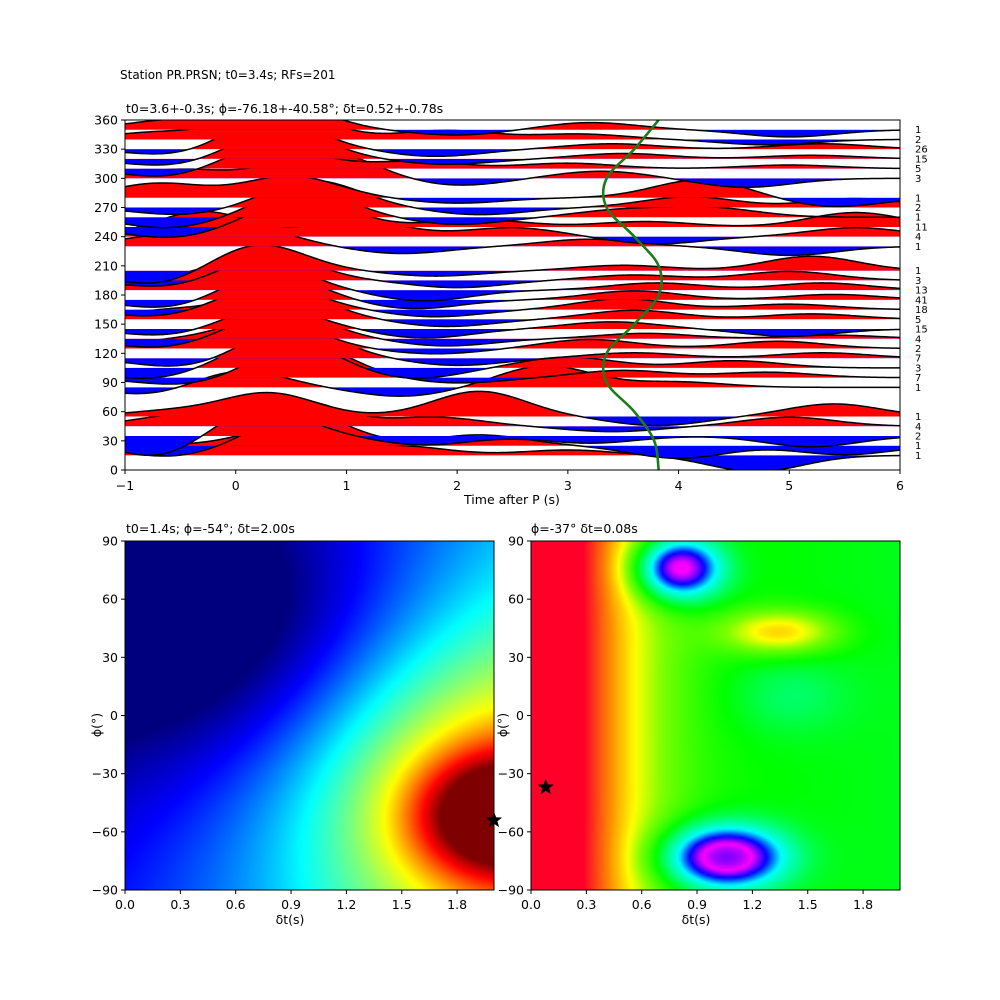 Image resolution: width=1000 pixels, height=1000 pixels. What do you see at coordinates (921, 310) in the screenshot?
I see `trace-count-label: 18` at bounding box center [921, 310].